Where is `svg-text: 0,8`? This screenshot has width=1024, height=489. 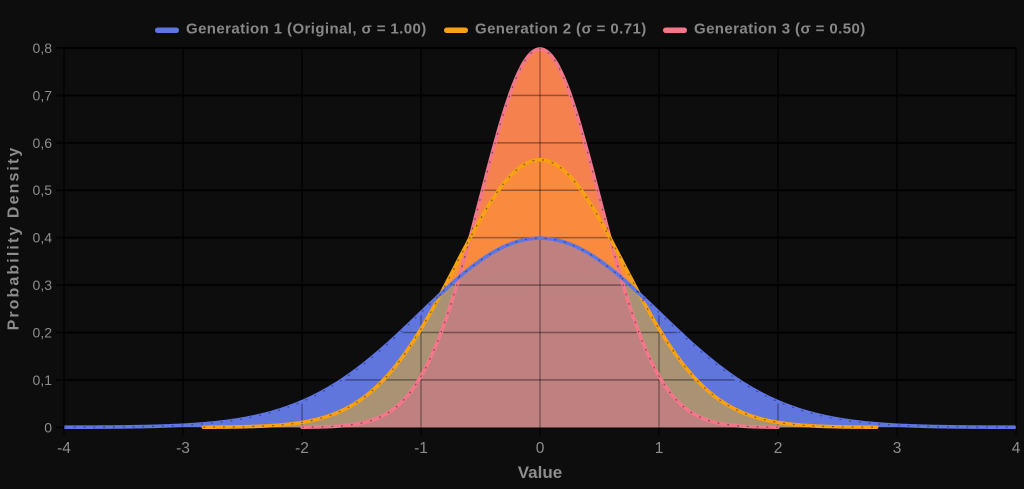 svg-text: 0,8 is located at coordinates (43, 48).